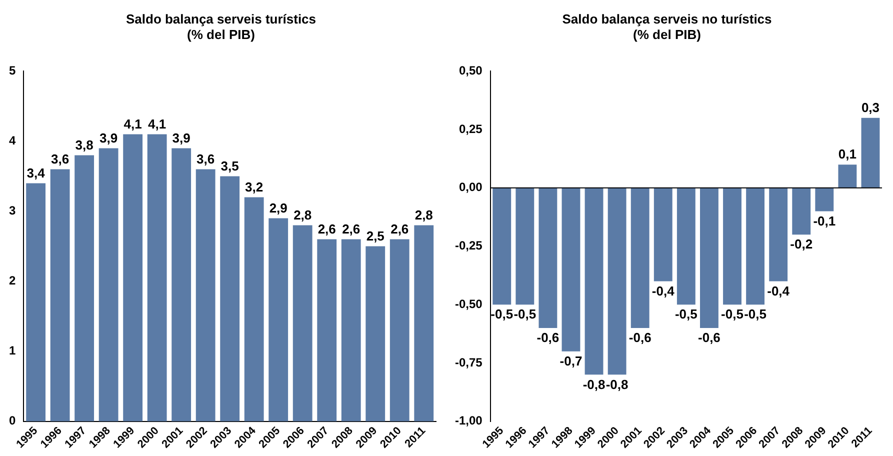  Describe the element at coordinates (12, 281) in the screenshot. I see `y-tick-label: 2` at that location.